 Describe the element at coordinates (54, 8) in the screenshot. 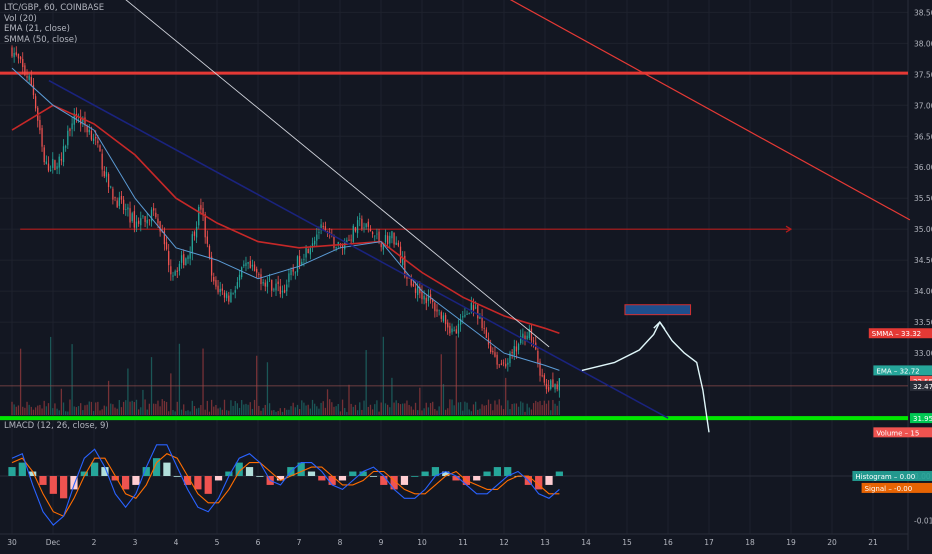

I see `legend-symbol: LTC/GBP, 60, COINBASE` at that location.